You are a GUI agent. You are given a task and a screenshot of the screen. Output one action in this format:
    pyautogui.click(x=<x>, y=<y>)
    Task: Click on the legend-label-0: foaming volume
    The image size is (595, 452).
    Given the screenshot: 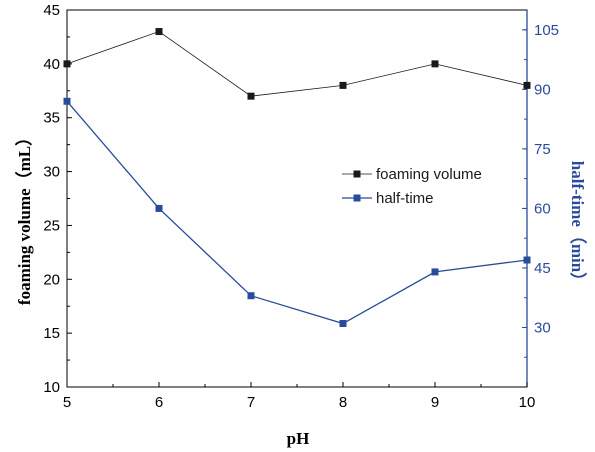 What is the action you would take?
    pyautogui.click(x=429, y=174)
    